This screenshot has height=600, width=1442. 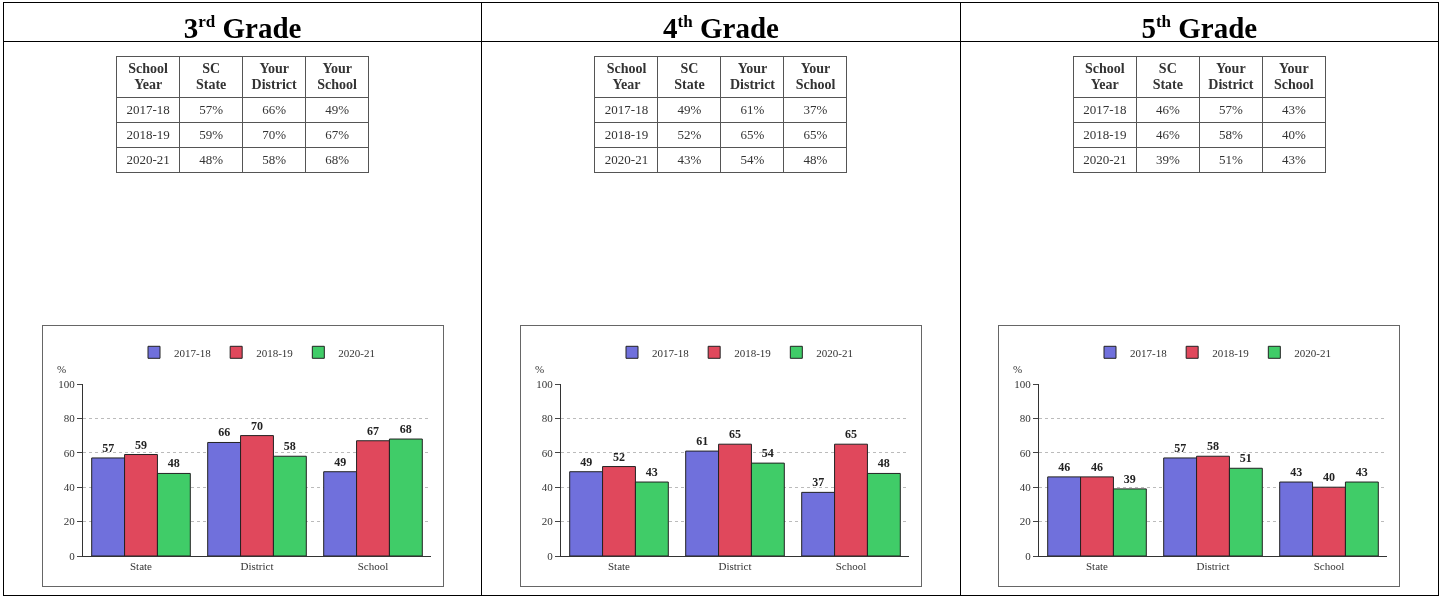 I want to click on text: 51%, so click(x=1231, y=160).